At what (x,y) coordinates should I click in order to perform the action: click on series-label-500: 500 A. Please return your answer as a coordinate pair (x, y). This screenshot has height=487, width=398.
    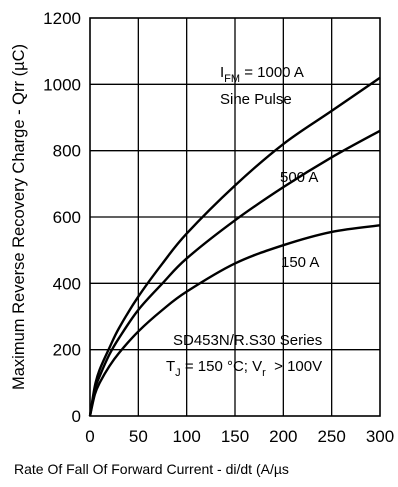
    Looking at the image, I should click on (299, 177).